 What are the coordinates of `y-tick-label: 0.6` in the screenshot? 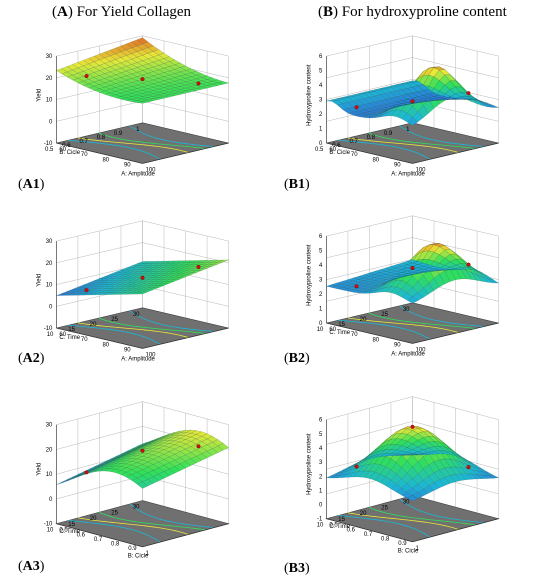 It's located at (336, 146).